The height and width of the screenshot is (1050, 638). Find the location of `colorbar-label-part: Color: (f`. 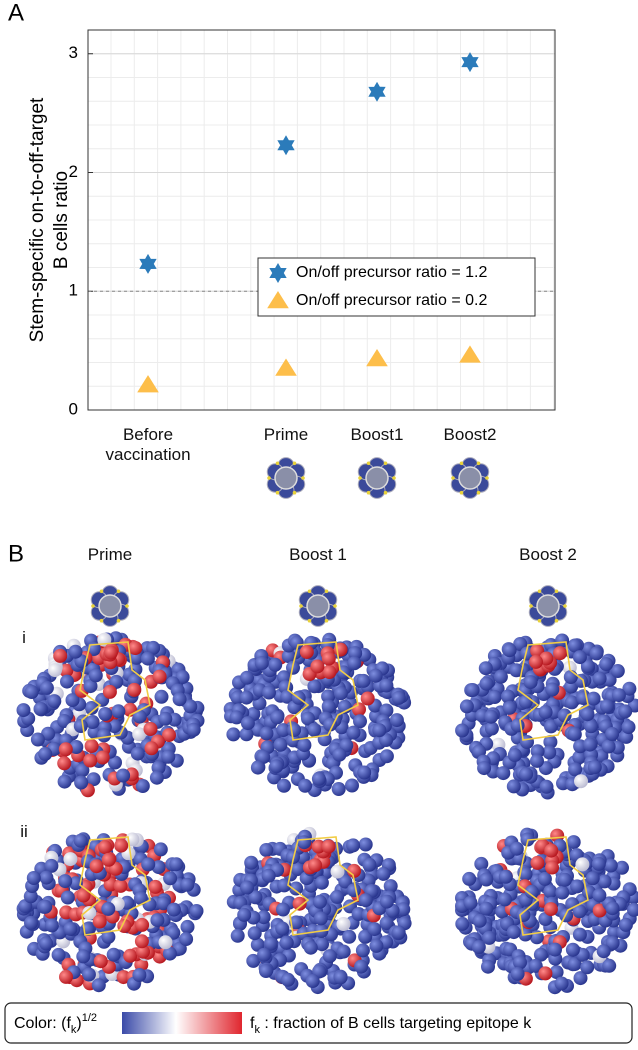

colorbar-label-part: Color: (f is located at coordinates (42, 1023).